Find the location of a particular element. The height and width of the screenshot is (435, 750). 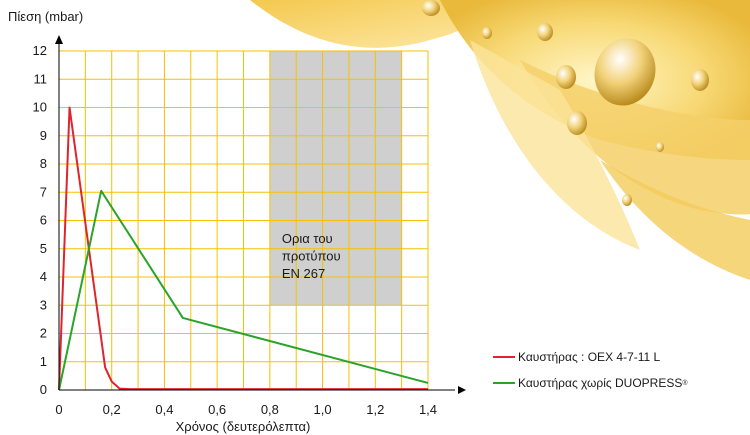

y-tick-label: 10 is located at coordinates (40, 107).